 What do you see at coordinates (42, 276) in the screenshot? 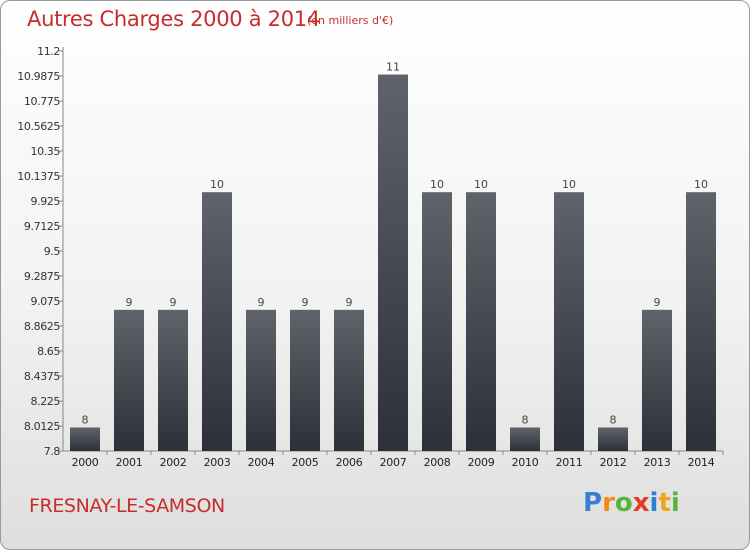
I see `y-tick-label: 9.2875` at bounding box center [42, 276].